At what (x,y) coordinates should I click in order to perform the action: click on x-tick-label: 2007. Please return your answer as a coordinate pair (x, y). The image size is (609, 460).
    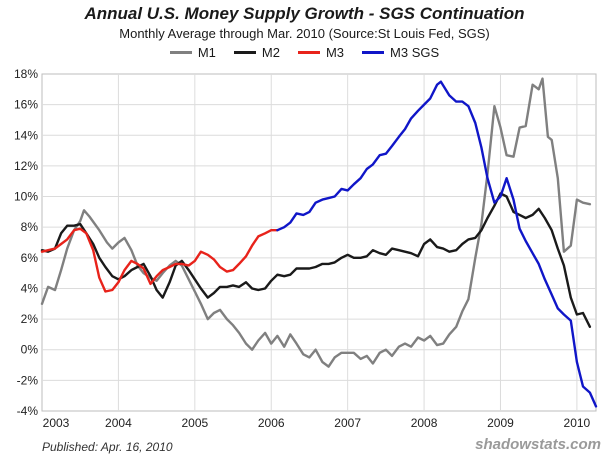
    Looking at the image, I should click on (347, 423).